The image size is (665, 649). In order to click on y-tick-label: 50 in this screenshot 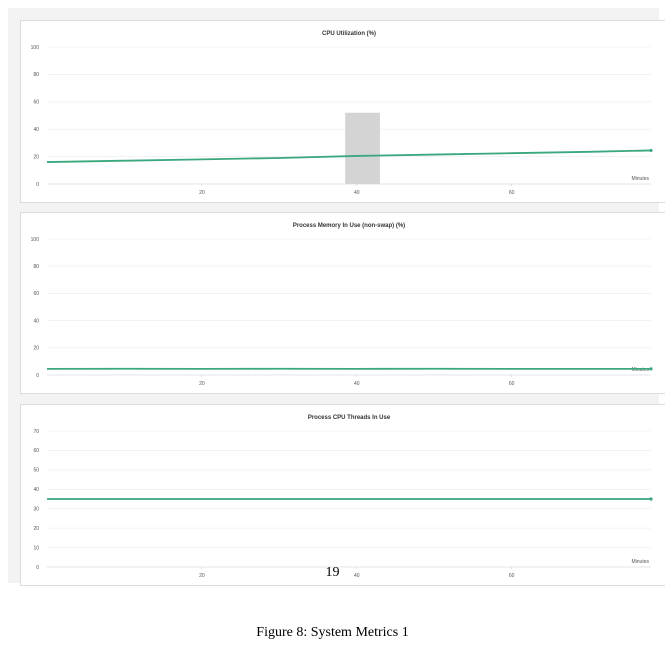, I will do `click(36, 471)`.